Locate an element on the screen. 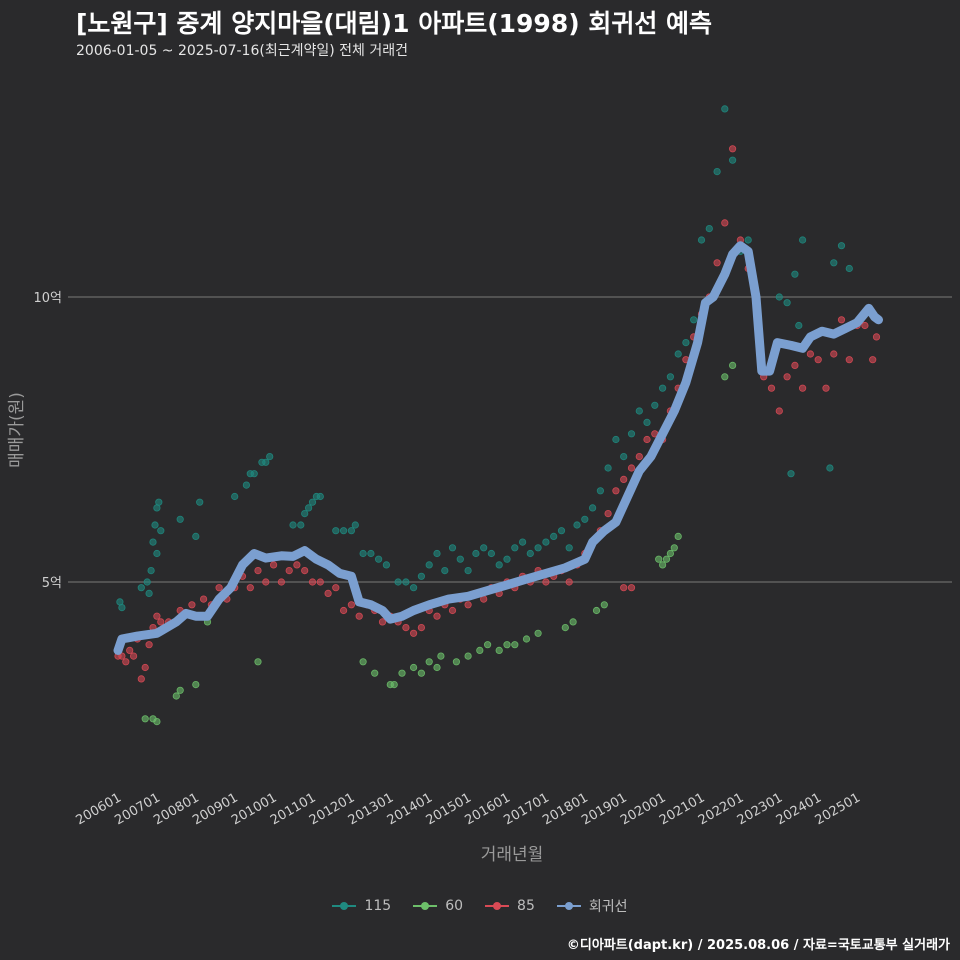 Image resolution: width=960 pixels, height=960 pixels. legend-item: 회귀선 is located at coordinates (592, 906).